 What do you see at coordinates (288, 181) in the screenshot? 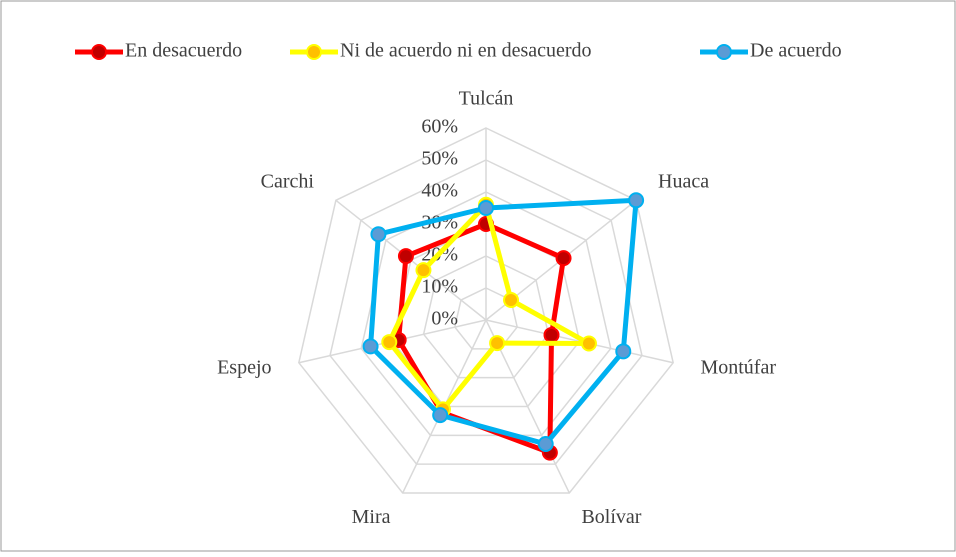
I see `category-label: Carchi` at bounding box center [288, 181].